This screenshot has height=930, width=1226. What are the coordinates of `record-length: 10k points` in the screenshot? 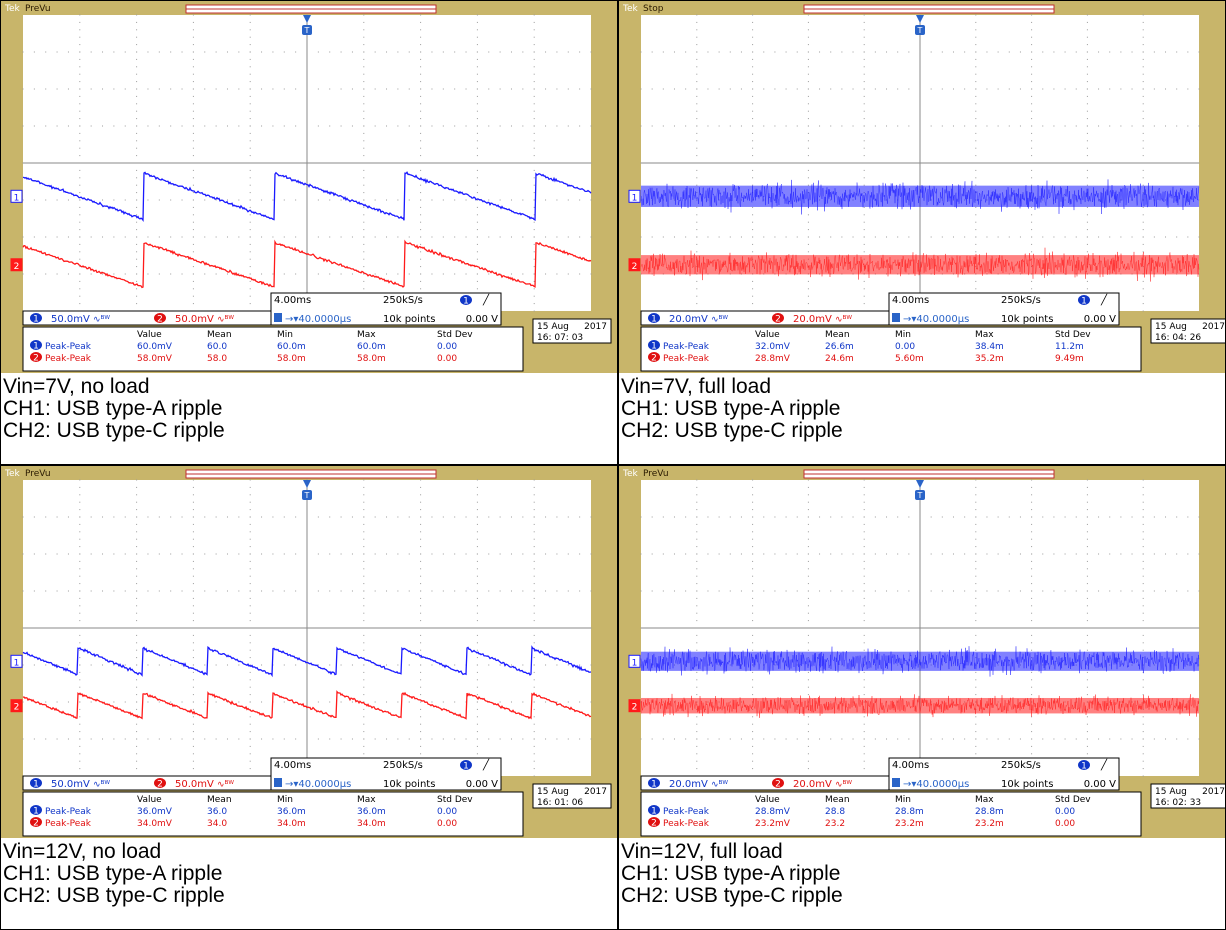 It's located at (409, 319).